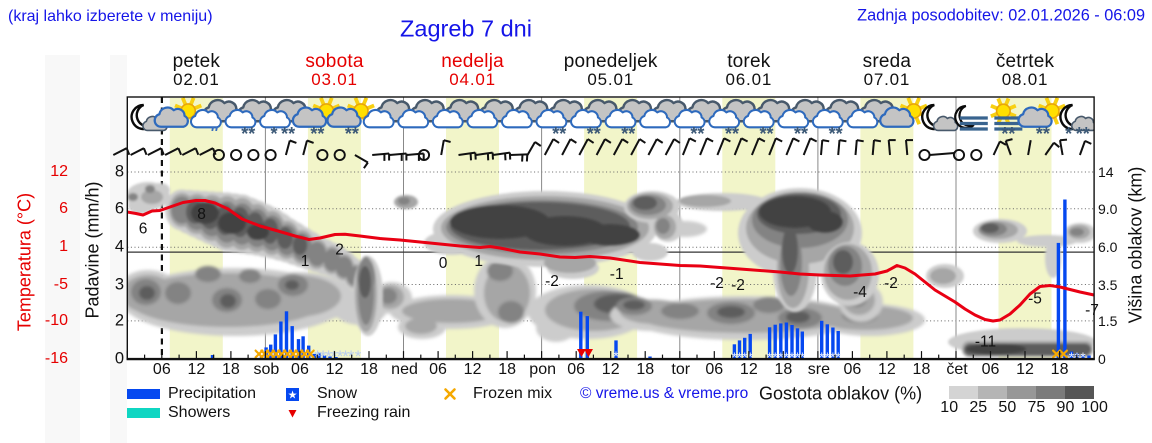 This screenshot has height=443, width=1152. What do you see at coordinates (339, 250) in the screenshot?
I see `svg-text: 2` at bounding box center [339, 250].